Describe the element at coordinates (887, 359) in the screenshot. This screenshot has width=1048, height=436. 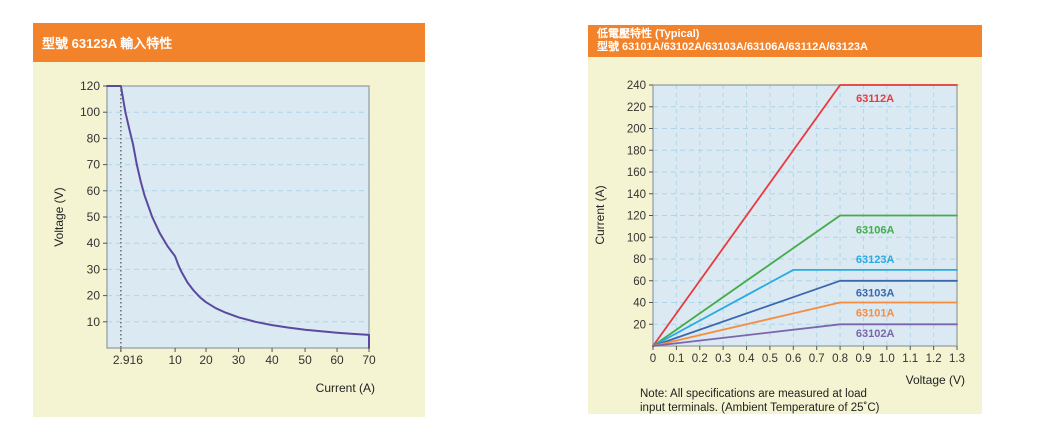
I see `x-tick-label: 1.0` at that location.